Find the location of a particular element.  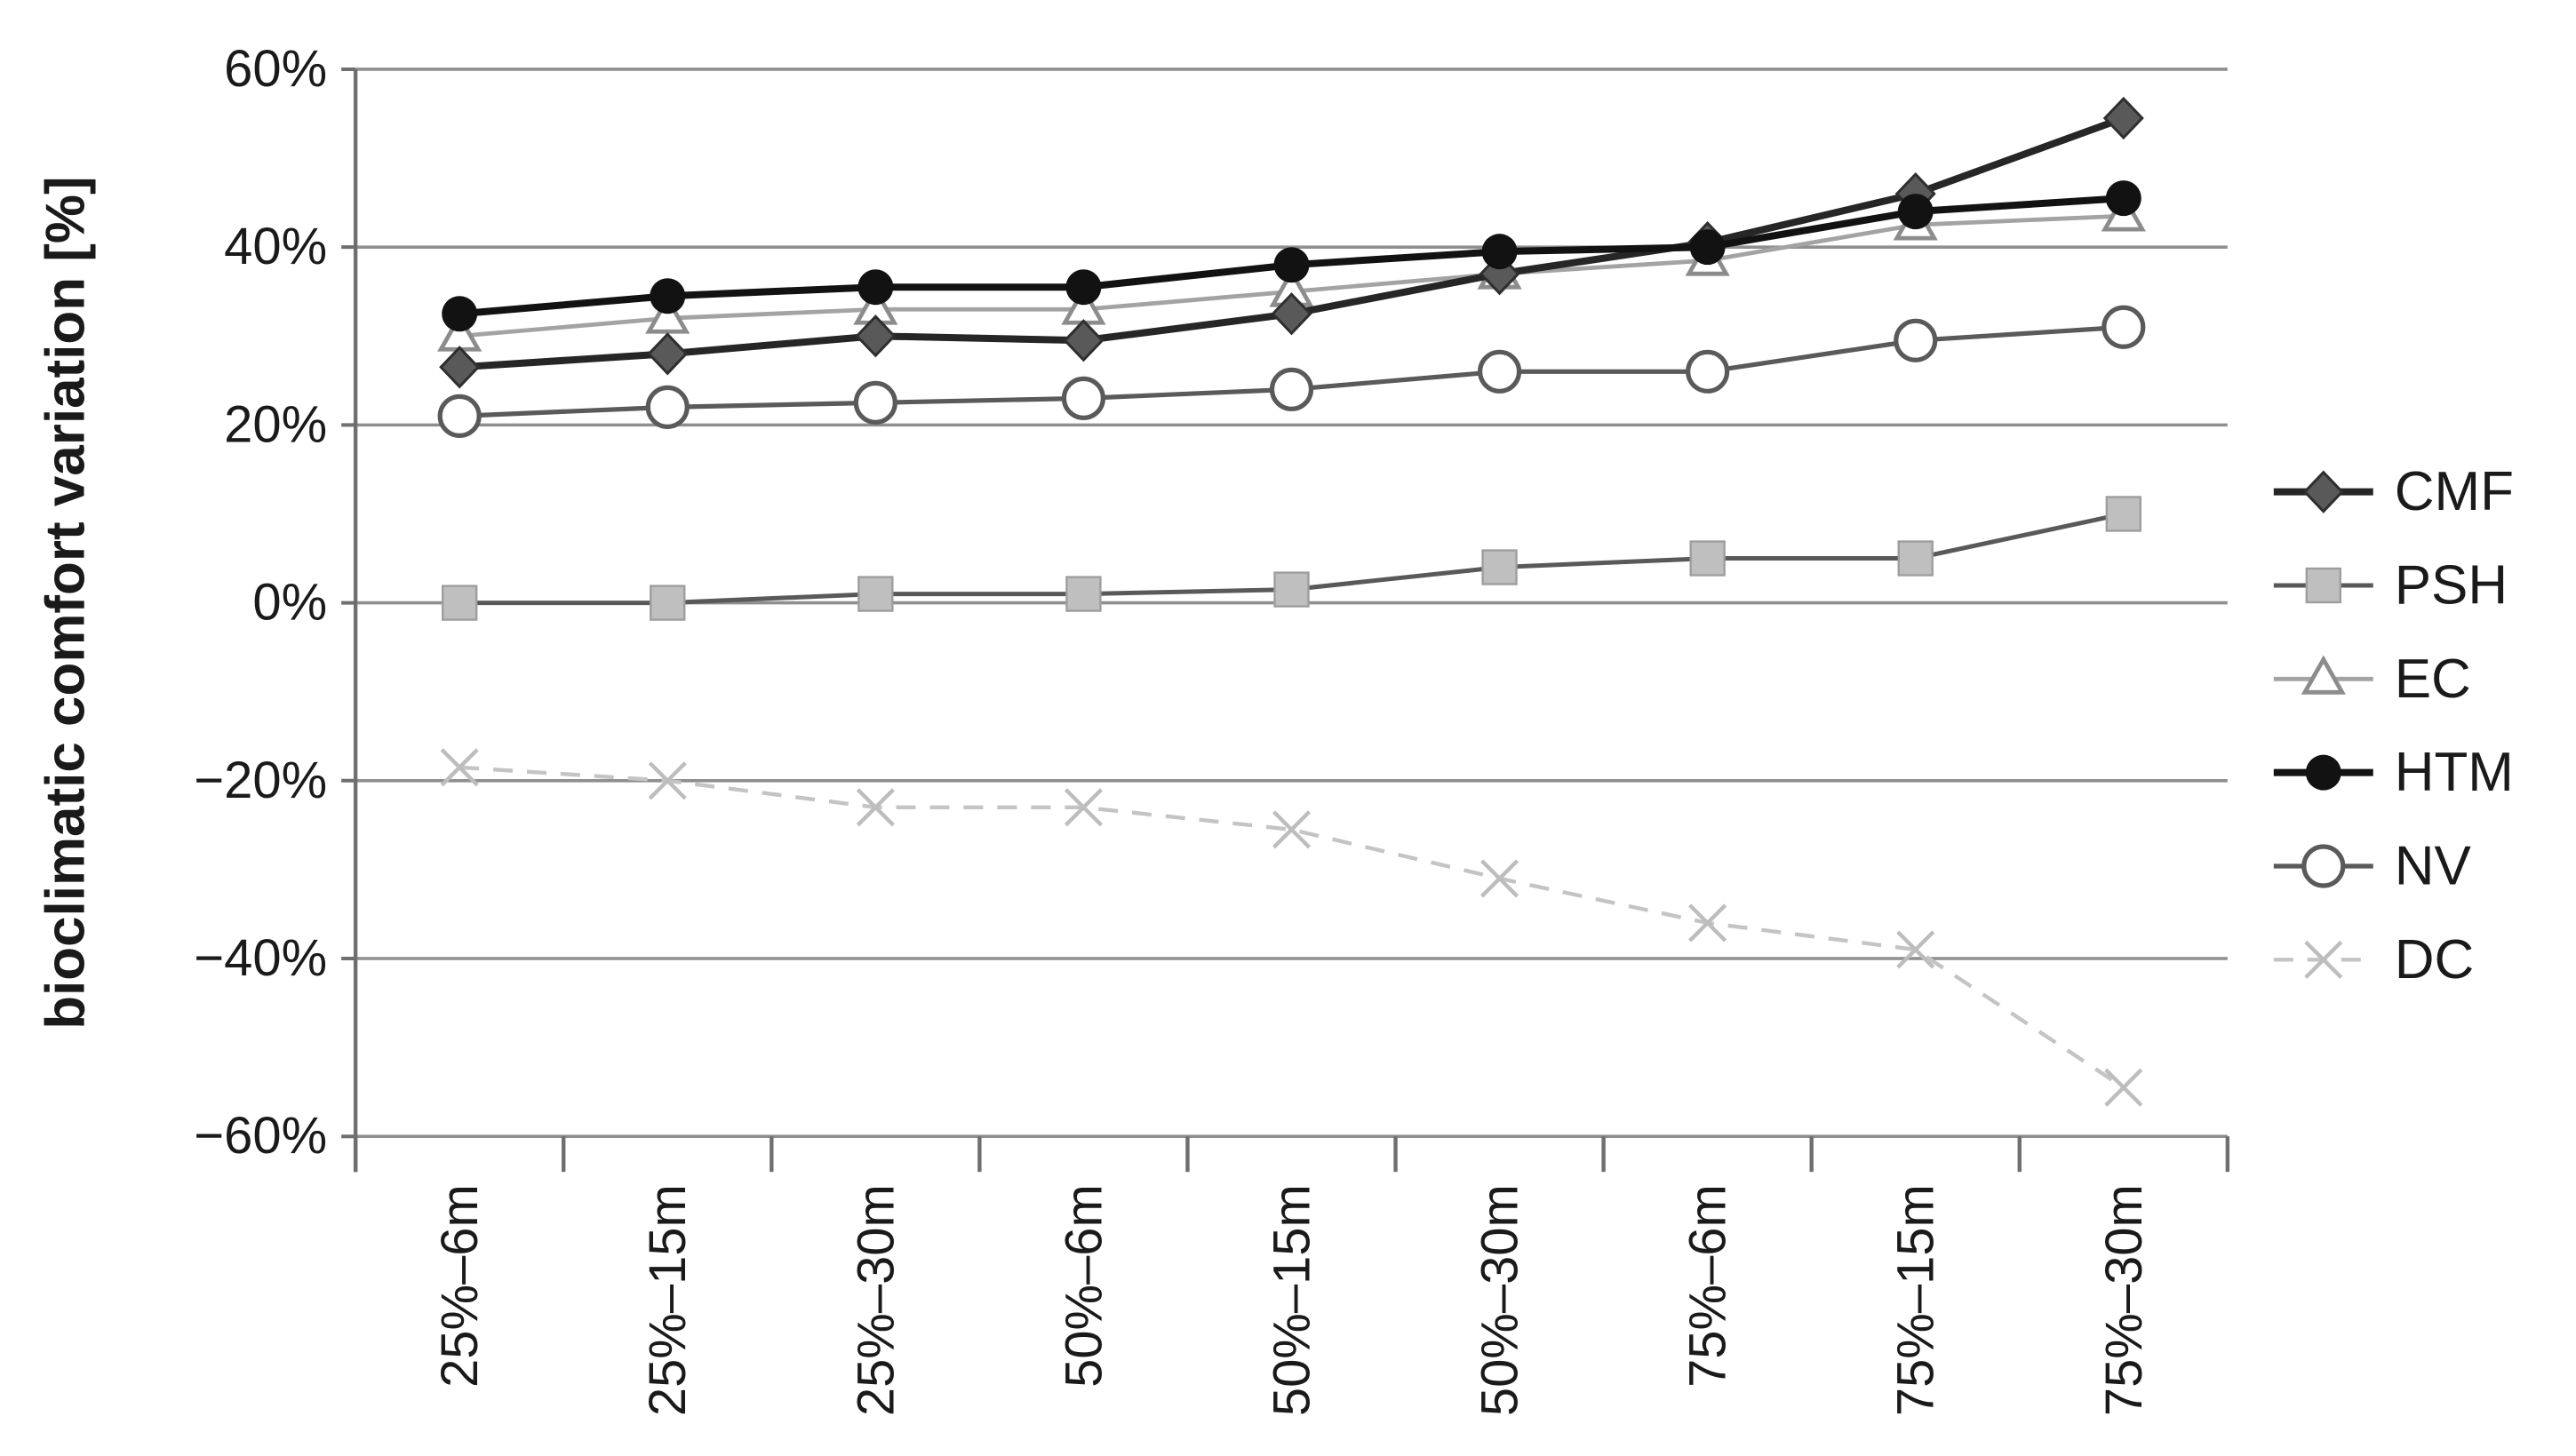

legend-label-NV: NV is located at coordinates (2433, 866).